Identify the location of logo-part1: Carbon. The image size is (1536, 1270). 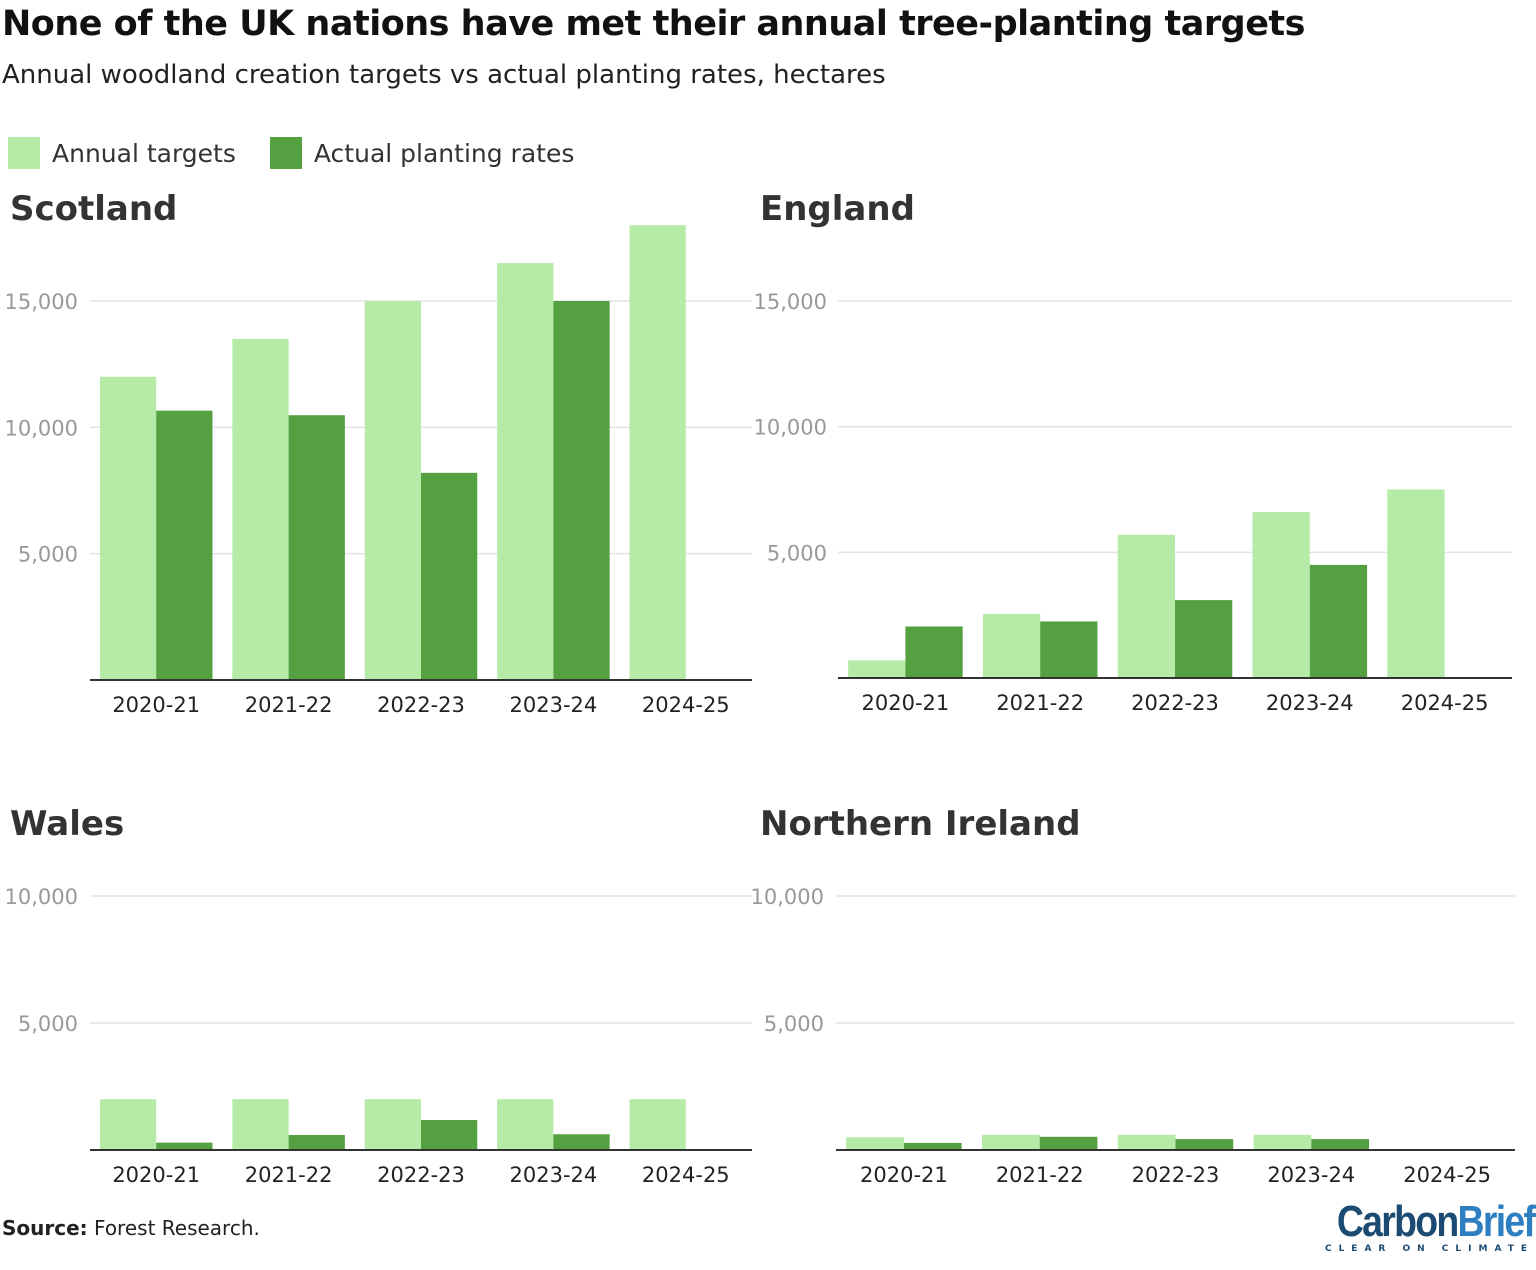
(1397, 1221).